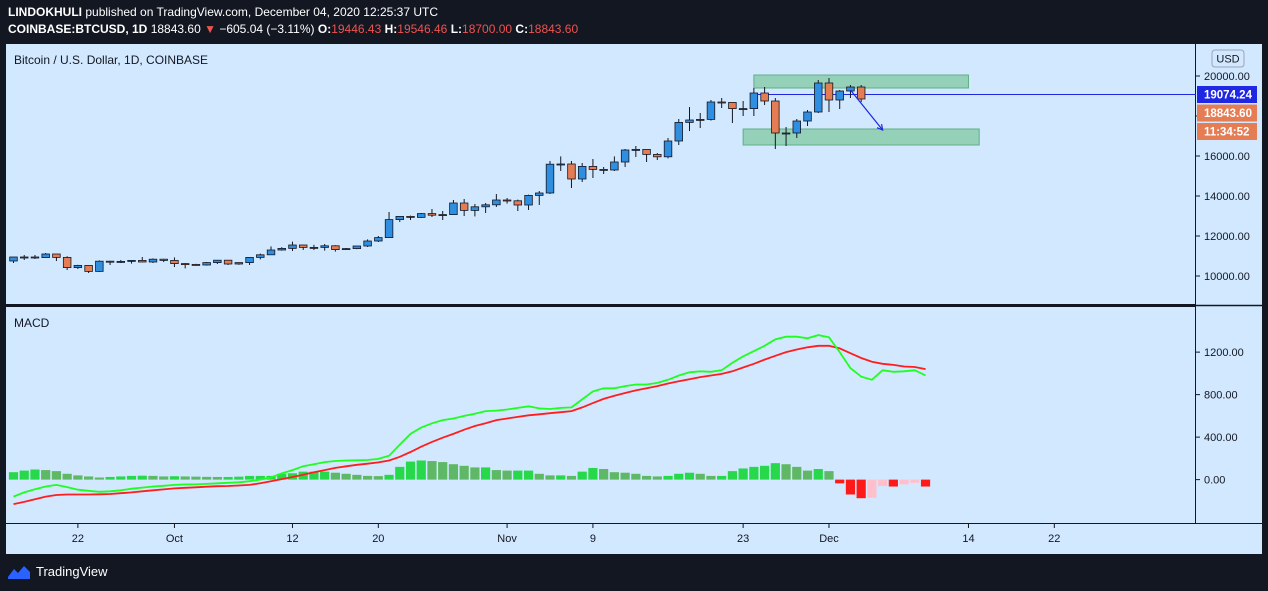 The height and width of the screenshot is (591, 1268). I want to click on footer-brand: TradingView, so click(72, 571).